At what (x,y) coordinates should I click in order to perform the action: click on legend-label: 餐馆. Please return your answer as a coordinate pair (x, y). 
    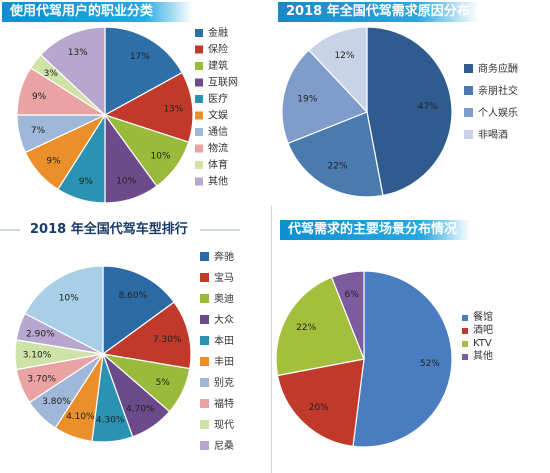
    Looking at the image, I should click on (483, 316).